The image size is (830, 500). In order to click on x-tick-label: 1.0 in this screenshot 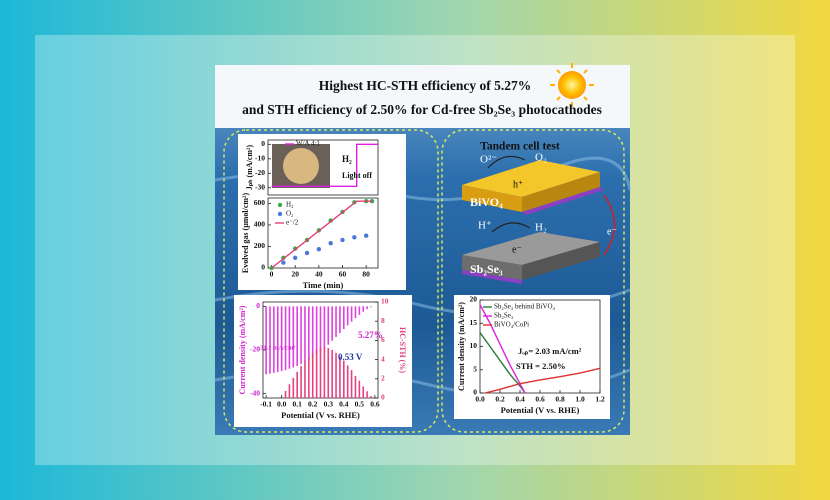, I will do `click(580, 399)`.